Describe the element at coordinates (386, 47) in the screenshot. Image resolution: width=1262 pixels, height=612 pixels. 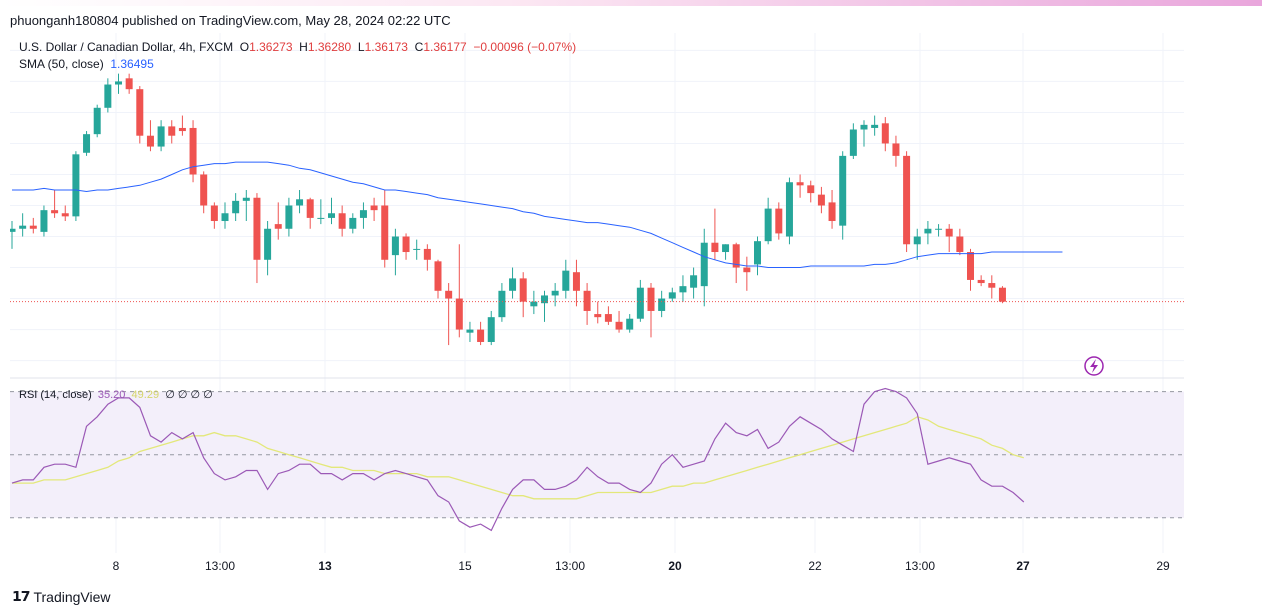
I see `low-value: 1.36173` at that location.